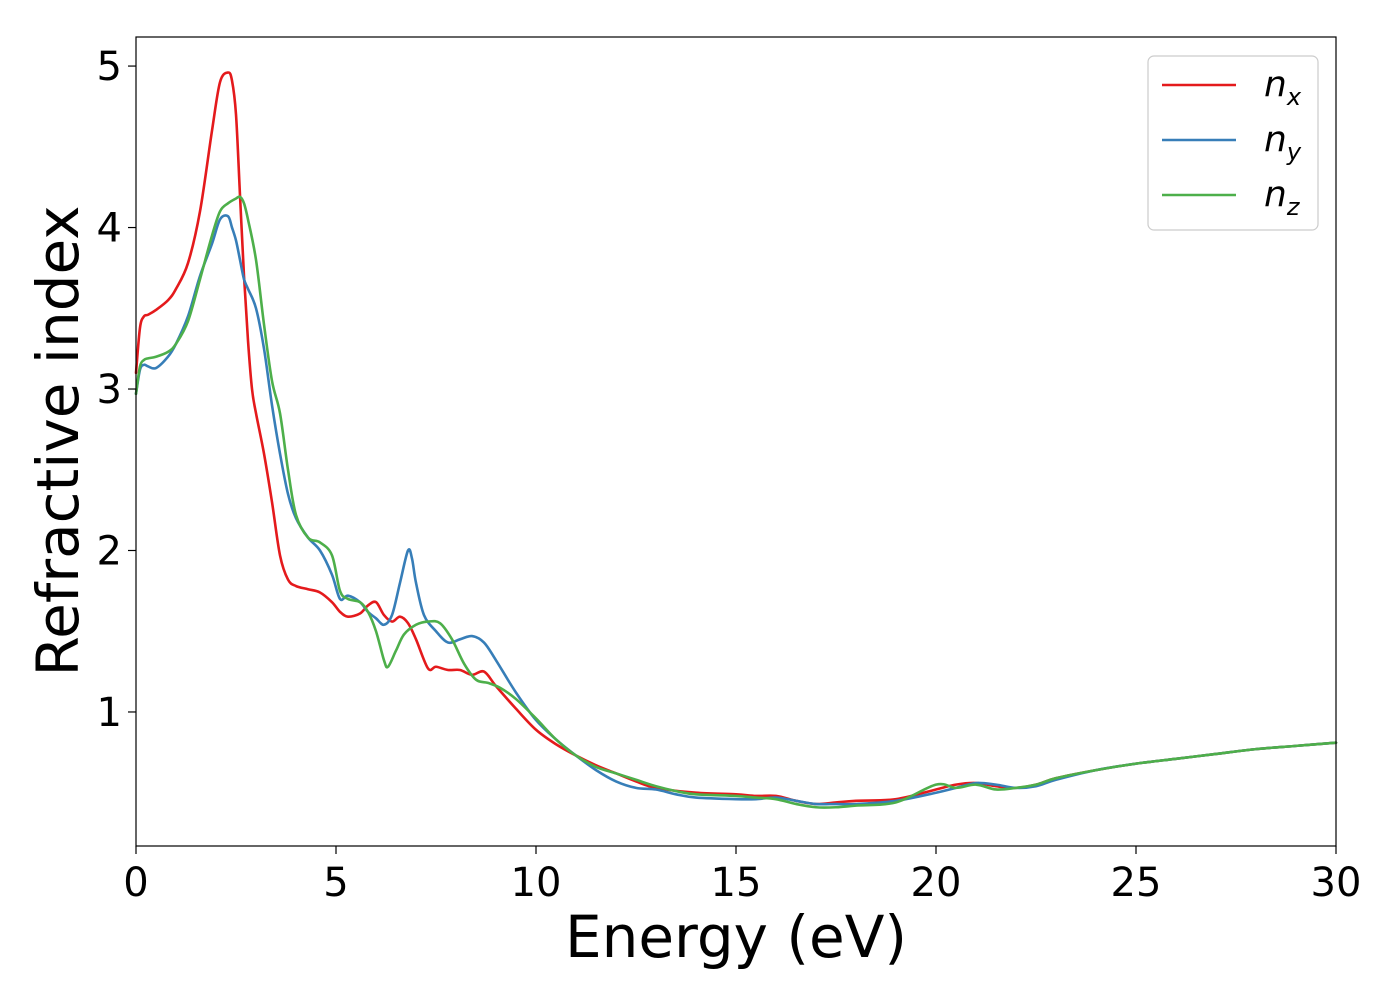  What do you see at coordinates (1136, 883) in the screenshot?
I see `x-tick-label: 25` at bounding box center [1136, 883].